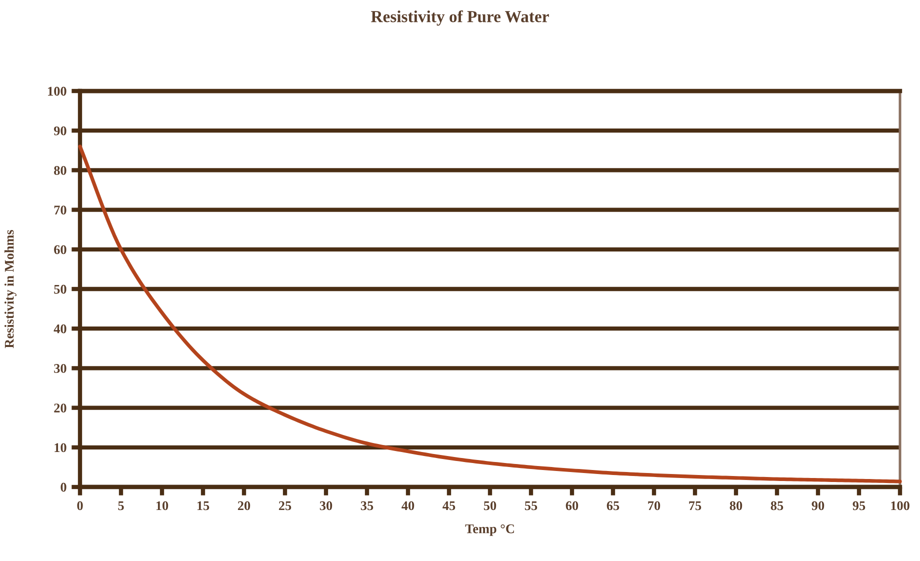 Image resolution: width=920 pixels, height=561 pixels. I want to click on x-tick-label: 10, so click(162, 505).